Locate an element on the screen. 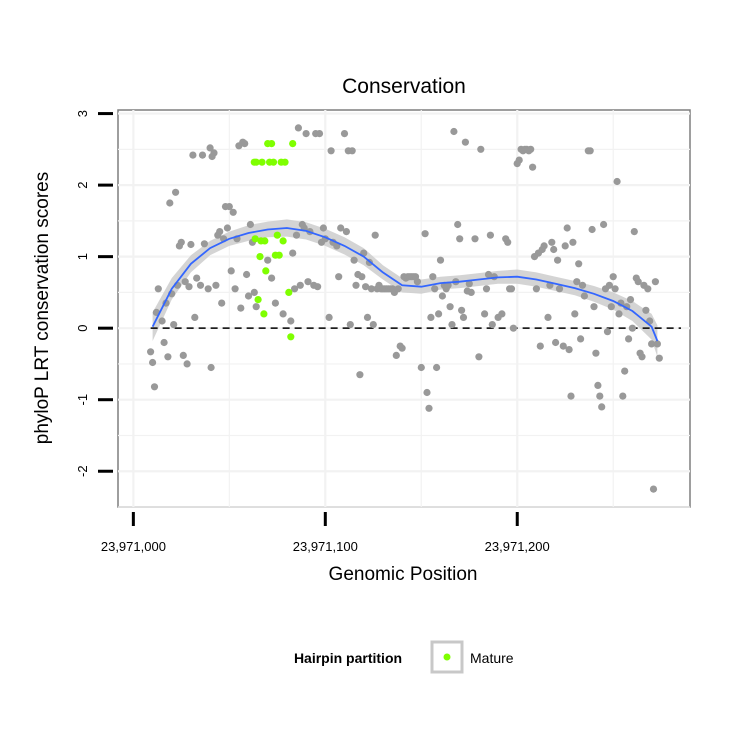 This screenshot has height=750, width=750. y-tick-label: 1 is located at coordinates (82, 256).